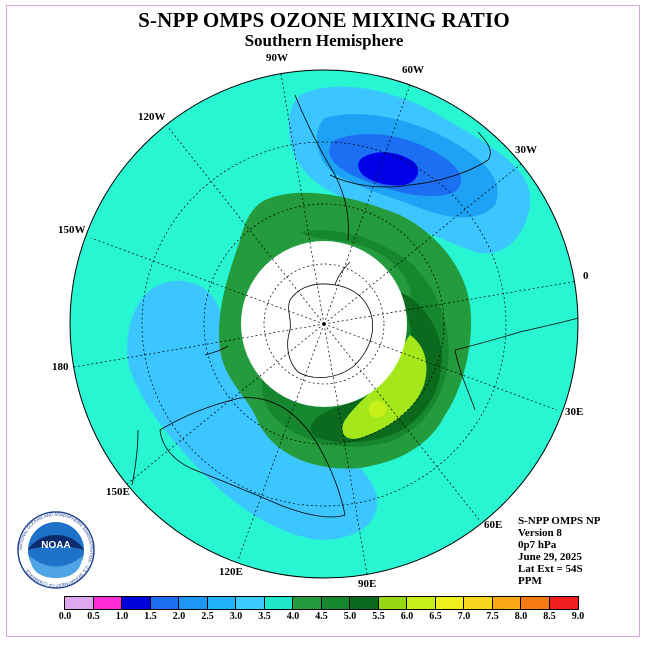 The image size is (648, 648). I want to click on lat-circle-mid, so click(324, 324).